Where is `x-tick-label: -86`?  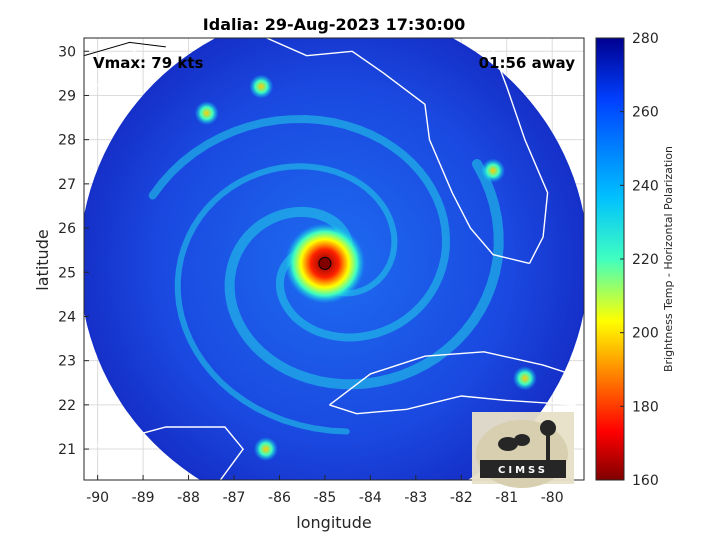
x-tick-label: -86 is located at coordinates (279, 498).